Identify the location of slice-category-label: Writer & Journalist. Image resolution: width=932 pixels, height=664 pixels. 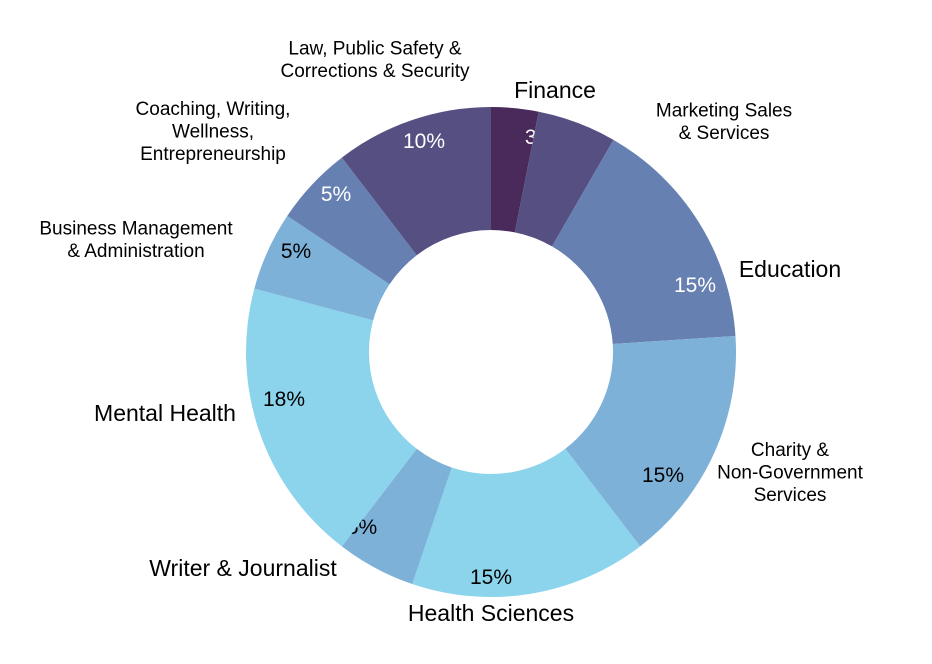
(243, 568).